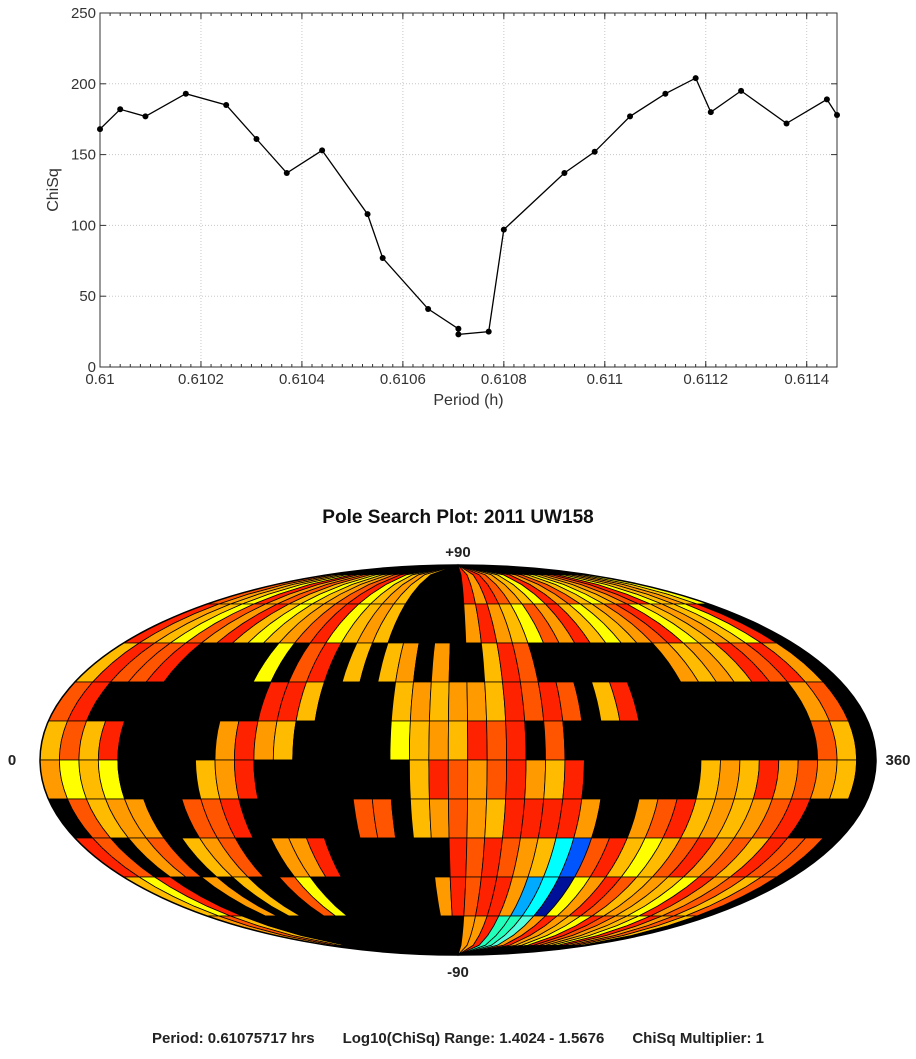 The width and height of the screenshot is (916, 1059). Describe the element at coordinates (403, 379) in the screenshot. I see `x-tick-label: 0.6106` at that location.